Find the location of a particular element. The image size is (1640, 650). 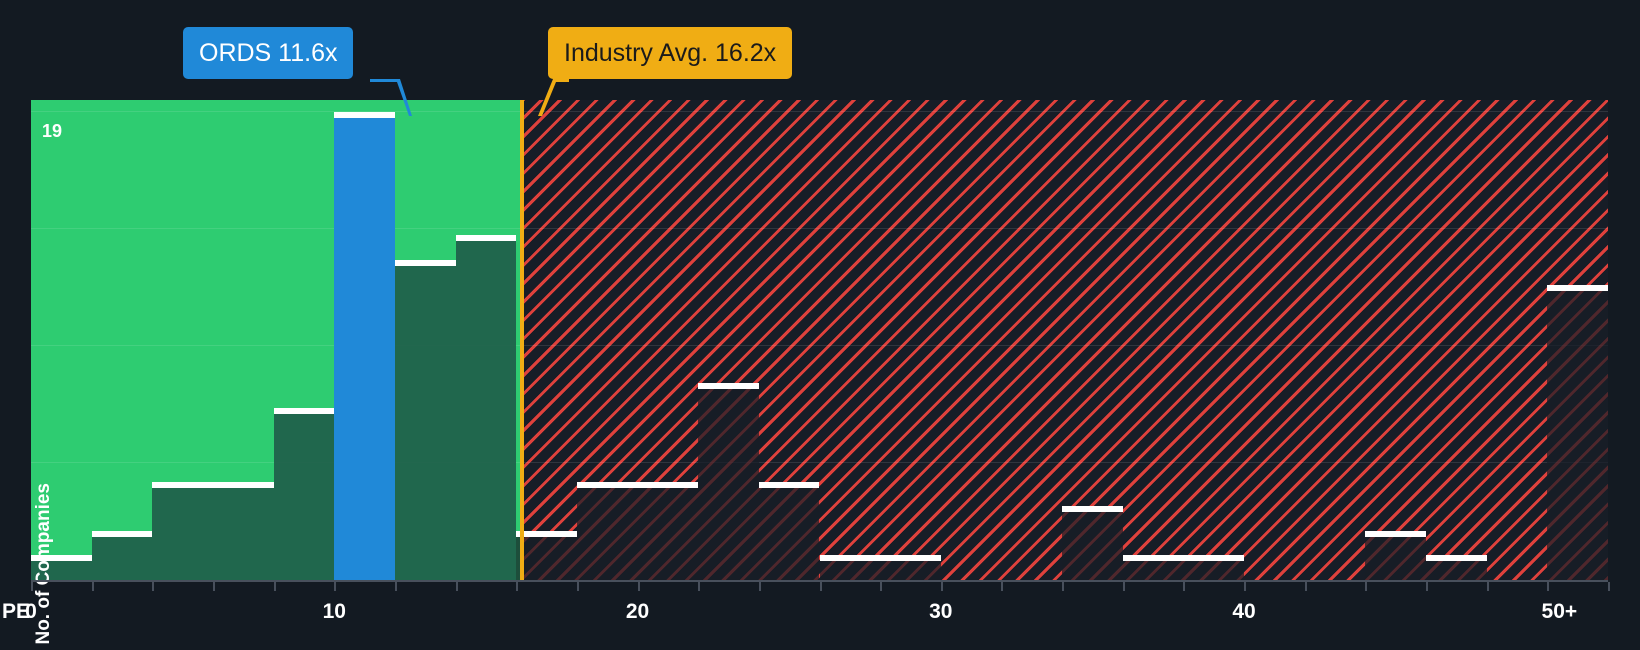

x-axis-tick-label: 10 is located at coordinates (334, 611).